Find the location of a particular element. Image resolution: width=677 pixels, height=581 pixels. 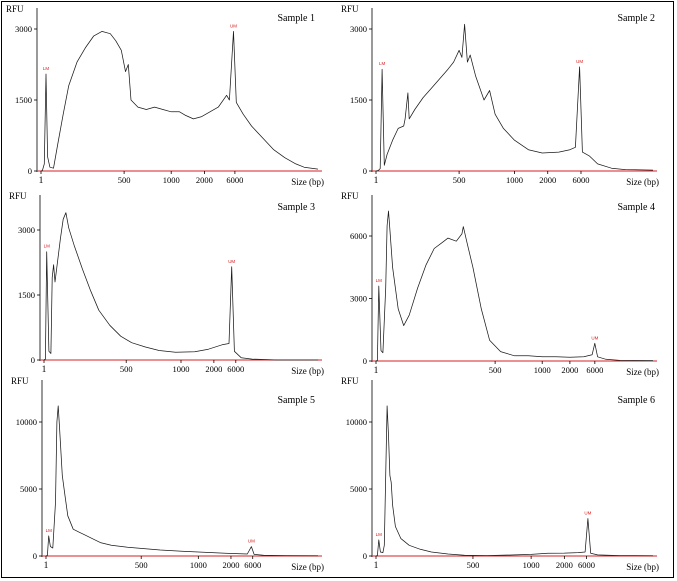

chart-title: Sample 5 is located at coordinates (297, 400).